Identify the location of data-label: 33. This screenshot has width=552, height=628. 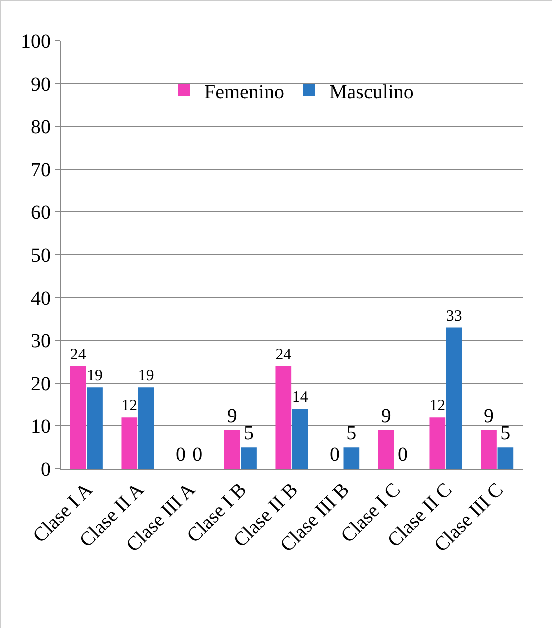
(454, 316).